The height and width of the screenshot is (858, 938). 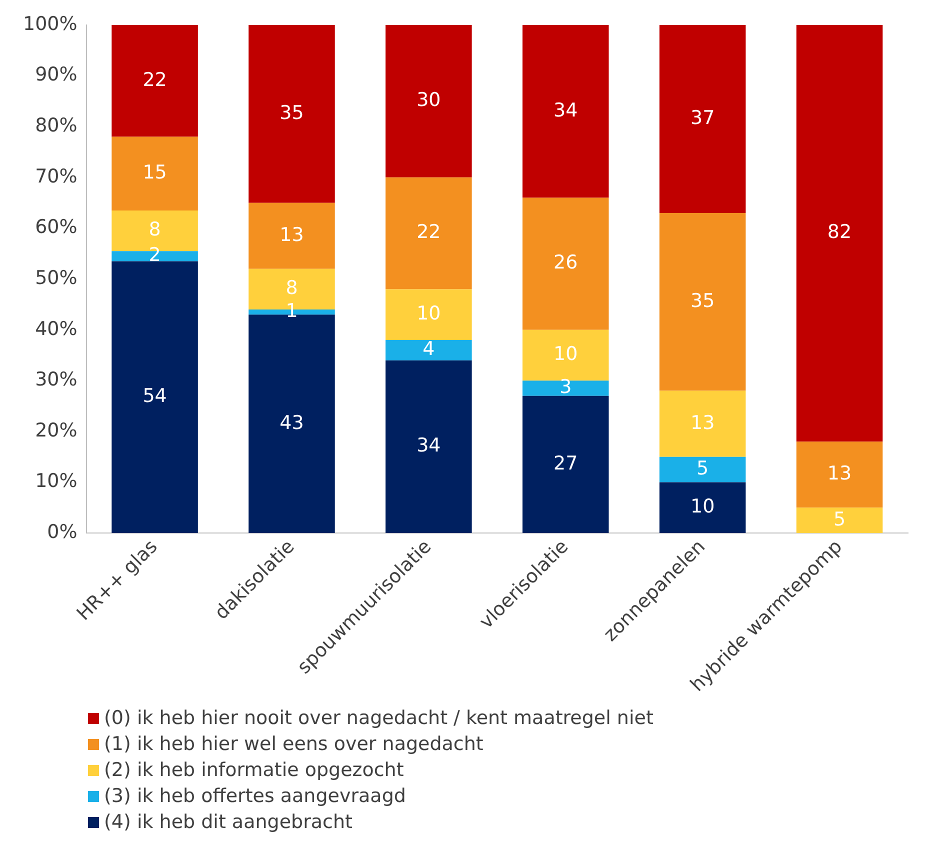 I want to click on data-label: 54, so click(x=154, y=396).